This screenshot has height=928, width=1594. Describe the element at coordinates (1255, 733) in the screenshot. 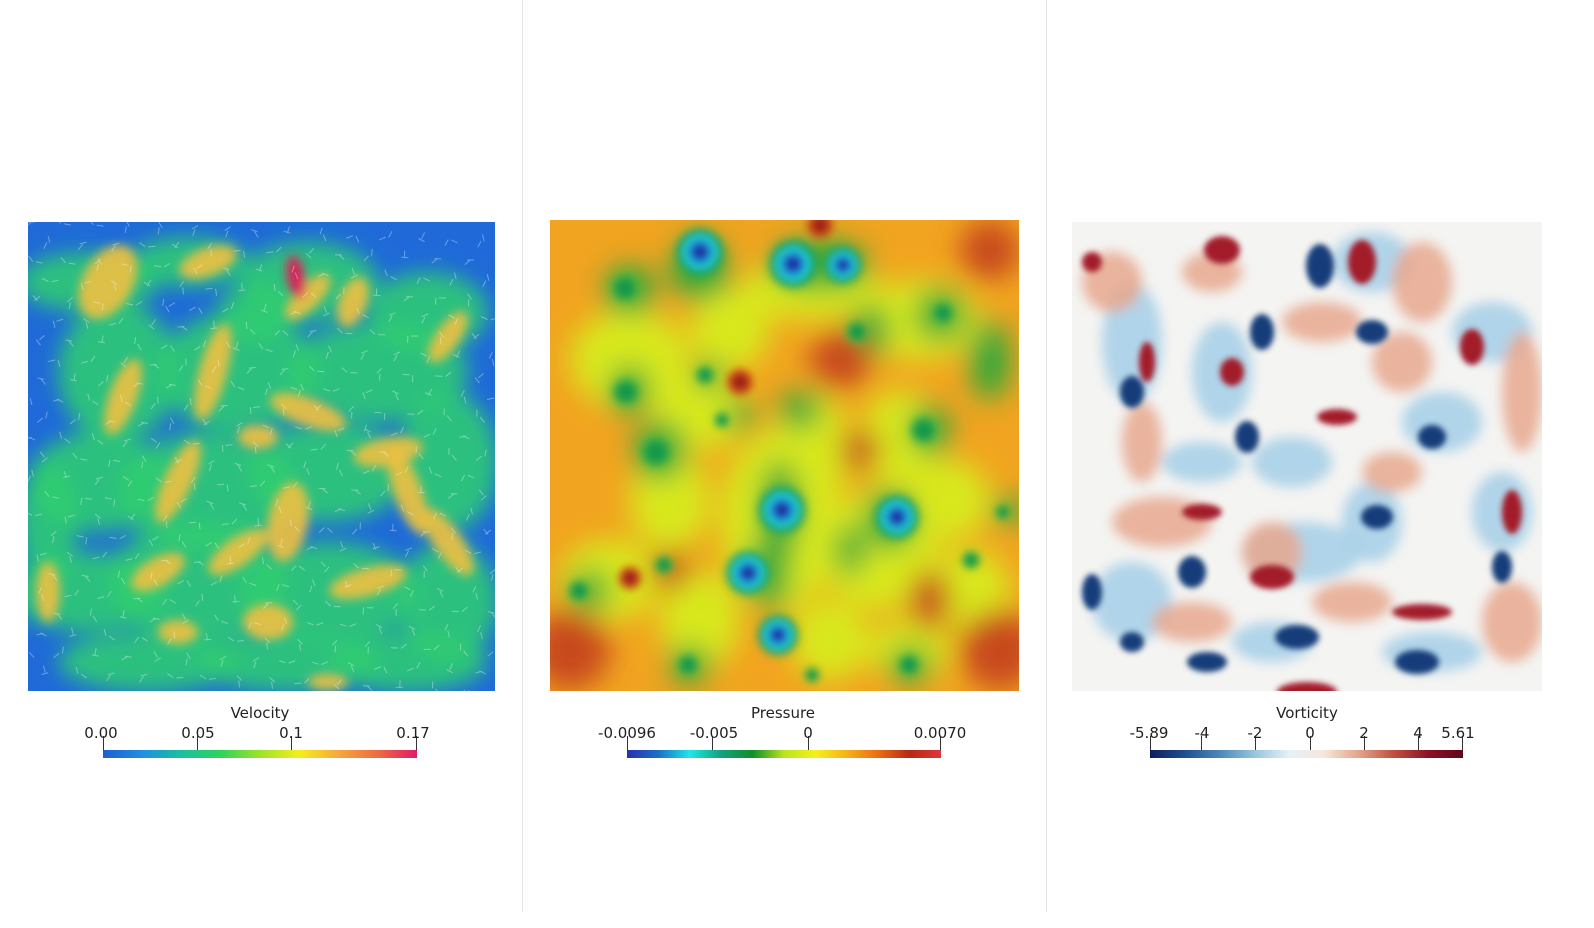

I see `vorticity-tick-label: -2` at that location.